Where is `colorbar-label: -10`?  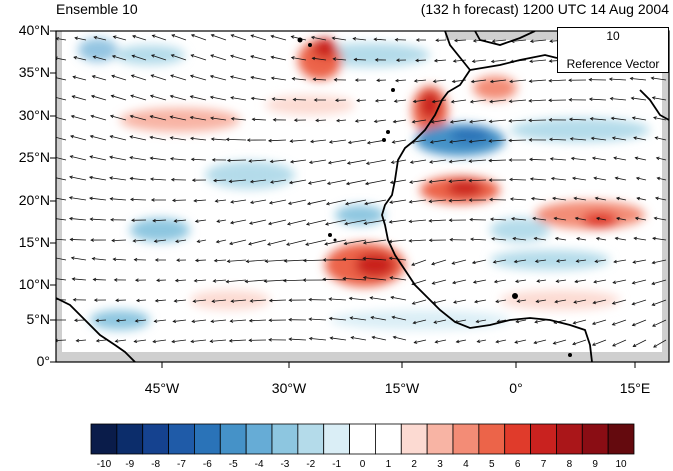 colorbar-label: -10 is located at coordinates (104, 464).